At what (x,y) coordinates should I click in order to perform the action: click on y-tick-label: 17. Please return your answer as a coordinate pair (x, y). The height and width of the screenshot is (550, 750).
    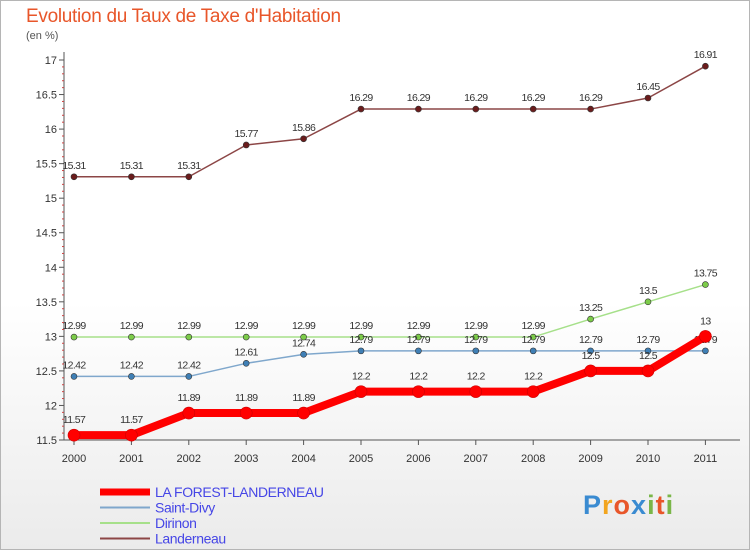
    Looking at the image, I should click on (51, 61).